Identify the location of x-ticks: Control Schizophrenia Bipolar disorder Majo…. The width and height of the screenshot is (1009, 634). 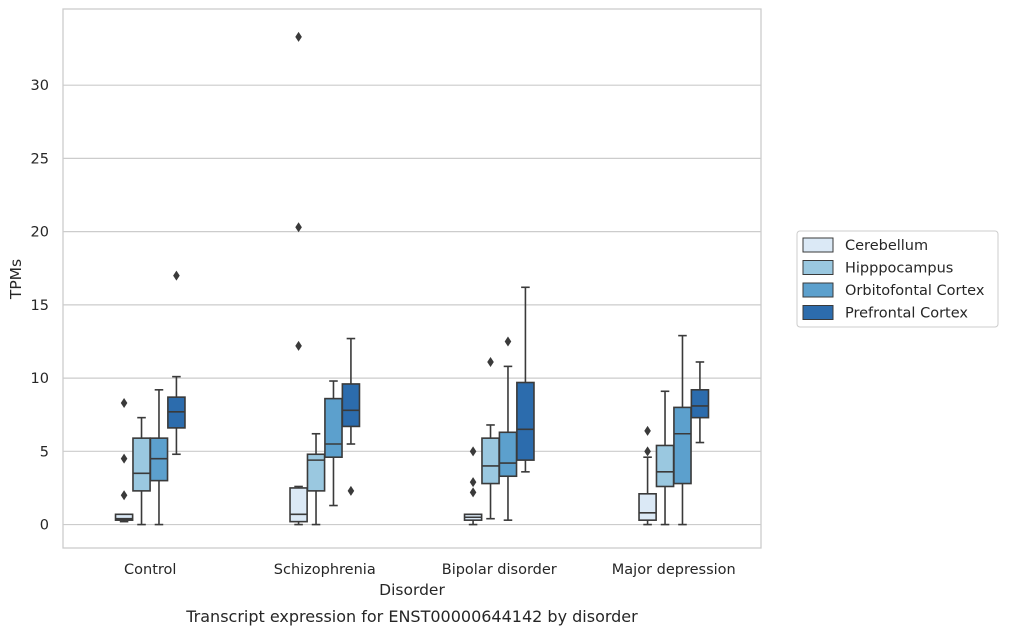
(430, 570).